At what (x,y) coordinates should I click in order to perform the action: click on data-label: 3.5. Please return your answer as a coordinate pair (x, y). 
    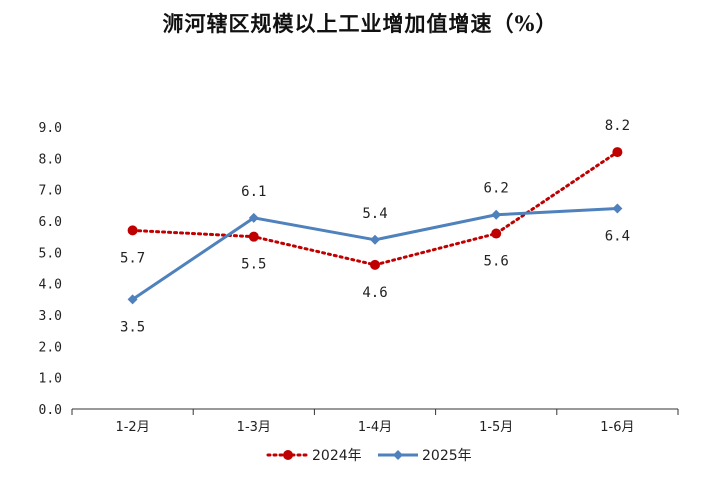
    Looking at the image, I should click on (132, 327).